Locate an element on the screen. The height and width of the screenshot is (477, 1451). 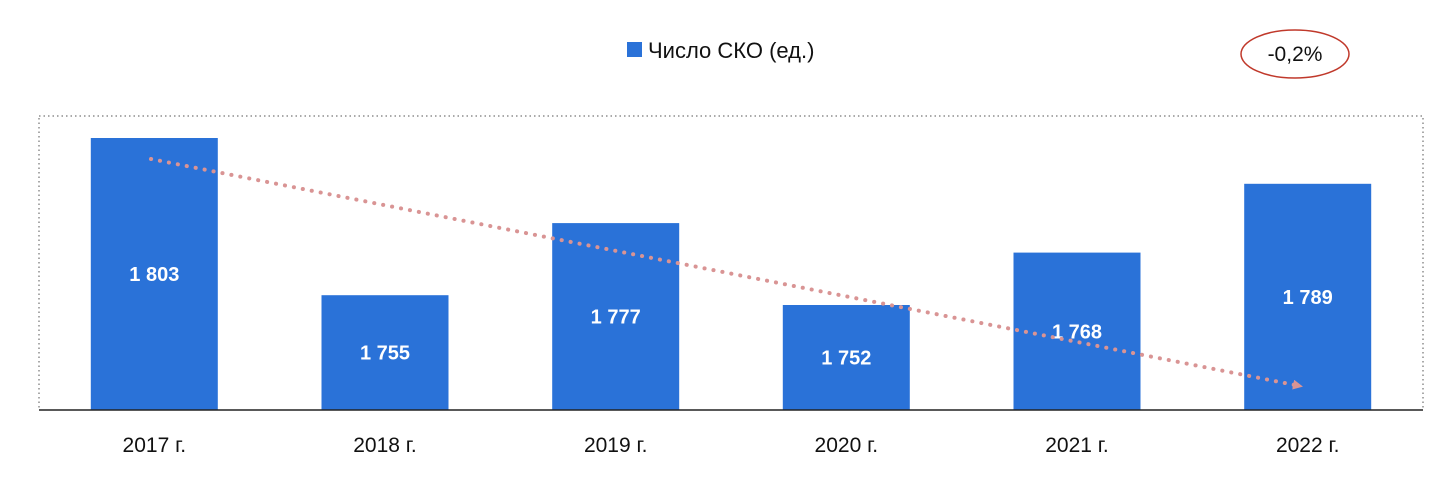
data-label: 1 768 is located at coordinates (1077, 332).